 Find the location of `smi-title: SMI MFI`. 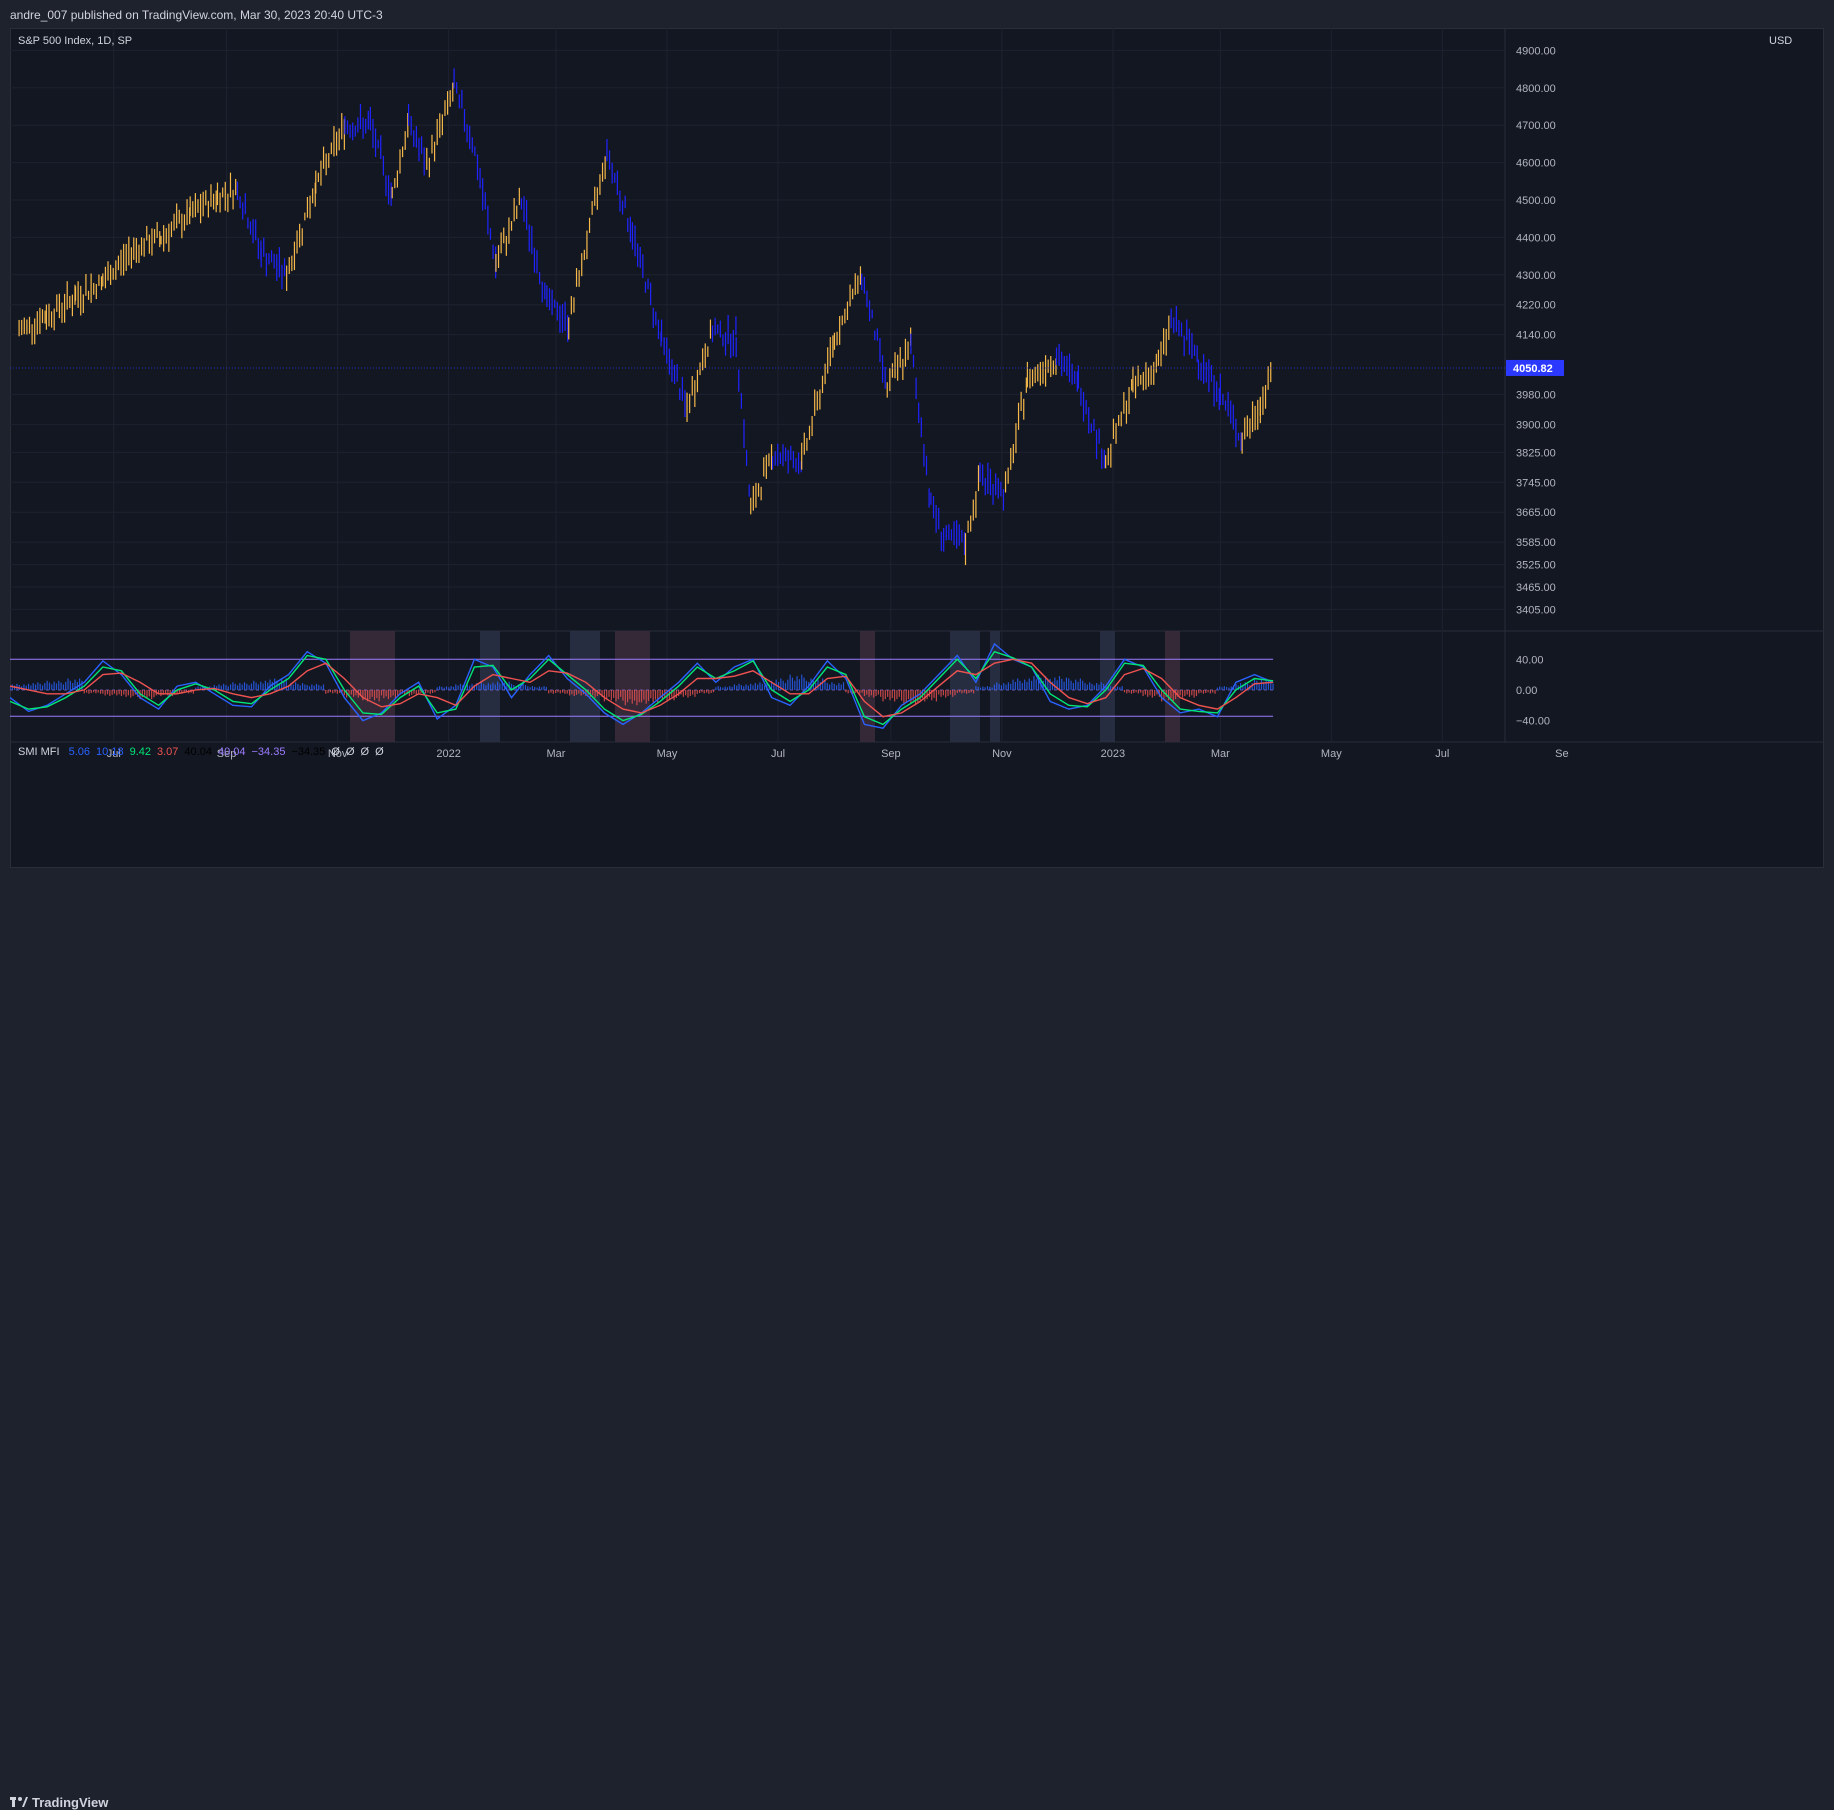

smi-title: SMI MFI is located at coordinates (39, 752).